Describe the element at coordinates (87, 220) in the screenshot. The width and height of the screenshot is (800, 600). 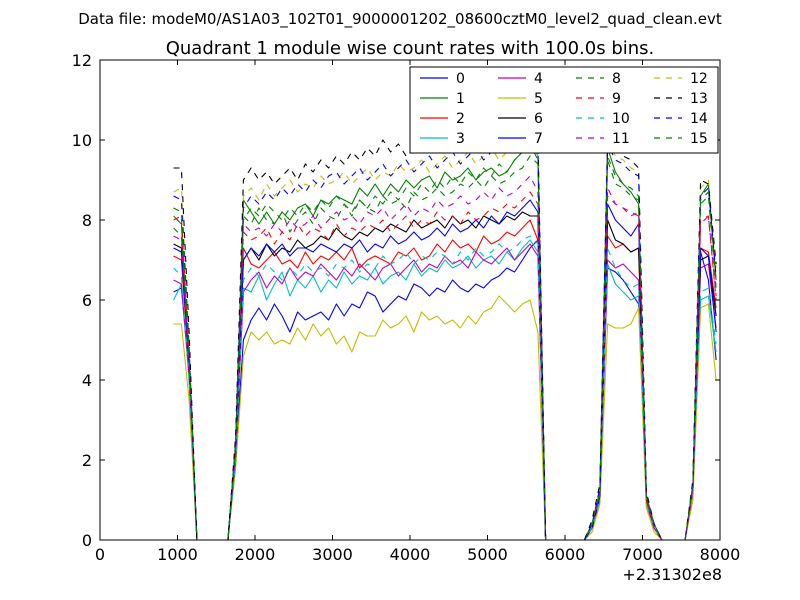
I see `y-tick-label: 8` at that location.